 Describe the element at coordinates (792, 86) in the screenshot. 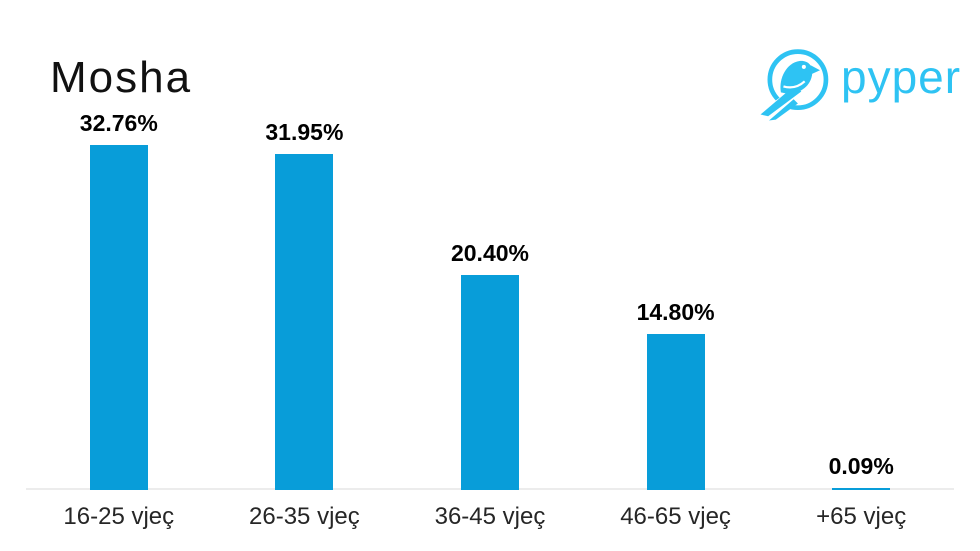

I see `pyper-bird-icon` at that location.